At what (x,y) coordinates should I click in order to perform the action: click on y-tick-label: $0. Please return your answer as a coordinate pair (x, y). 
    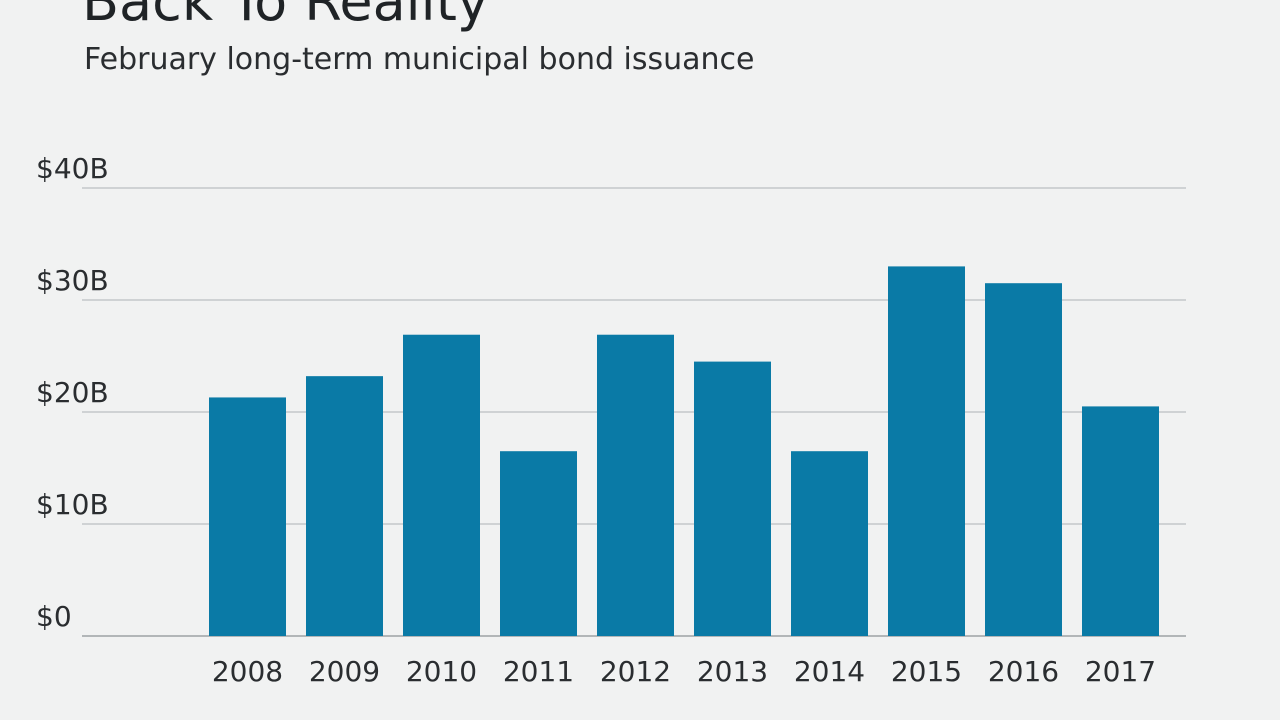
    Looking at the image, I should click on (54, 616).